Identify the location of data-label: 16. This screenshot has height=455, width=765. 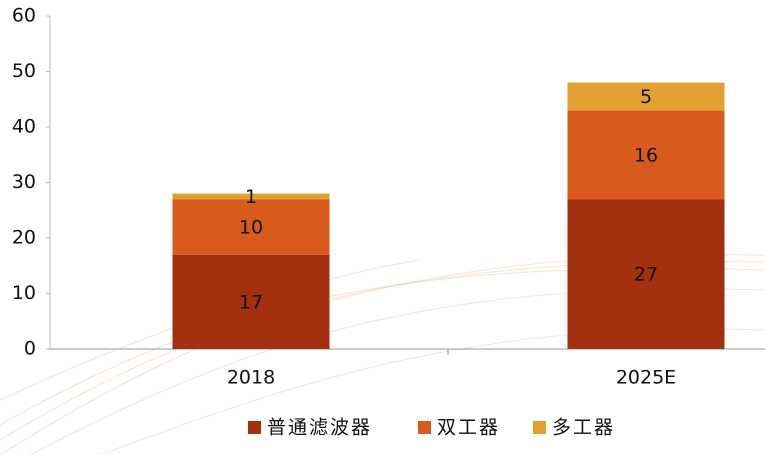
(646, 155).